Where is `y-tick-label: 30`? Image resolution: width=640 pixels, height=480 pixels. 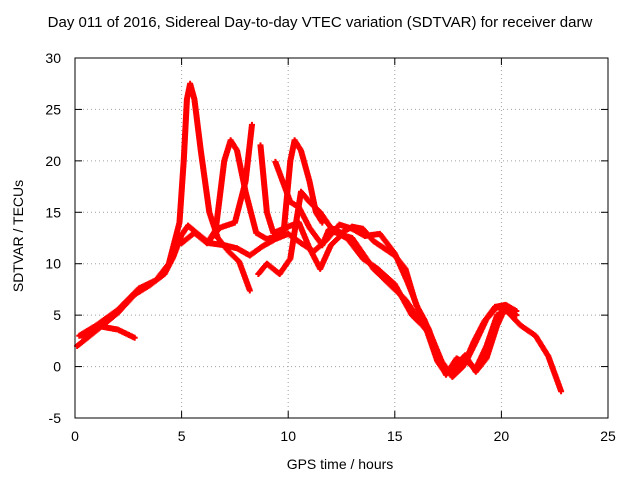 y-tick-label: 30 is located at coordinates (53, 58).